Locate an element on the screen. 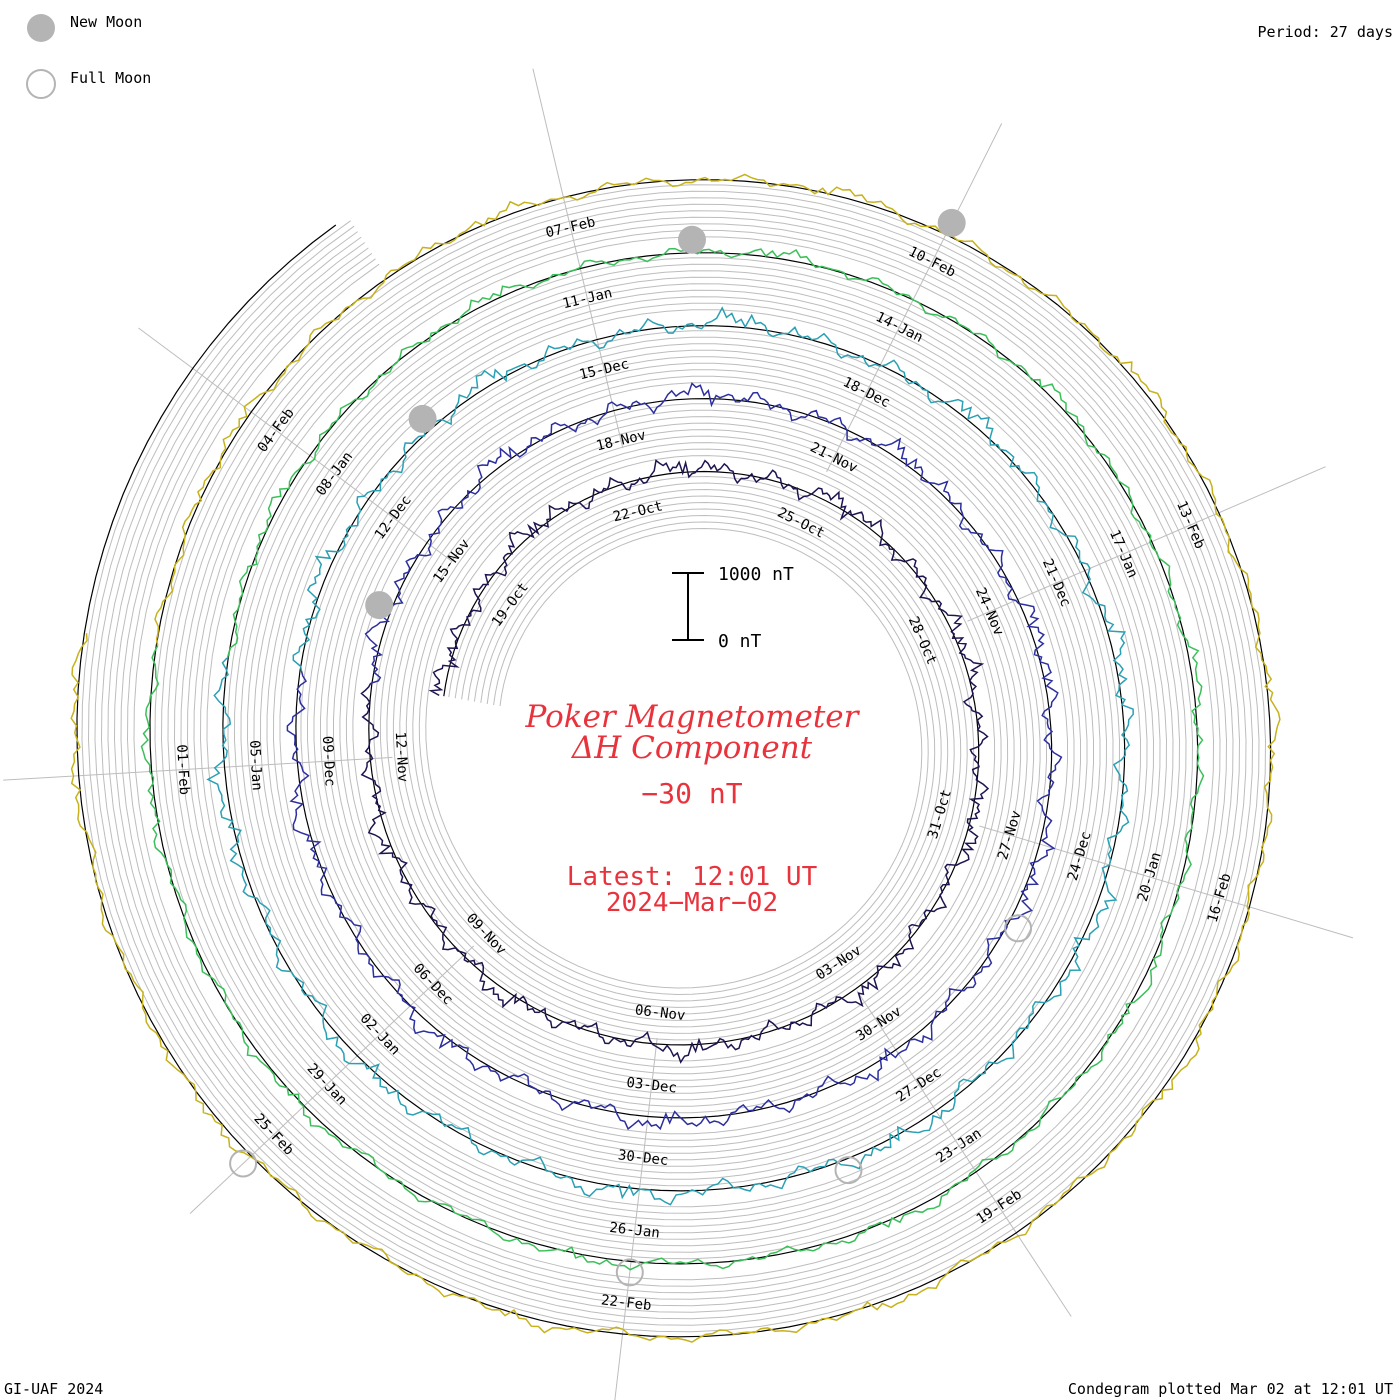 Image resolution: width=1400 pixels, height=1400 pixels. date-tick-label: 09-Nov is located at coordinates (486, 934).